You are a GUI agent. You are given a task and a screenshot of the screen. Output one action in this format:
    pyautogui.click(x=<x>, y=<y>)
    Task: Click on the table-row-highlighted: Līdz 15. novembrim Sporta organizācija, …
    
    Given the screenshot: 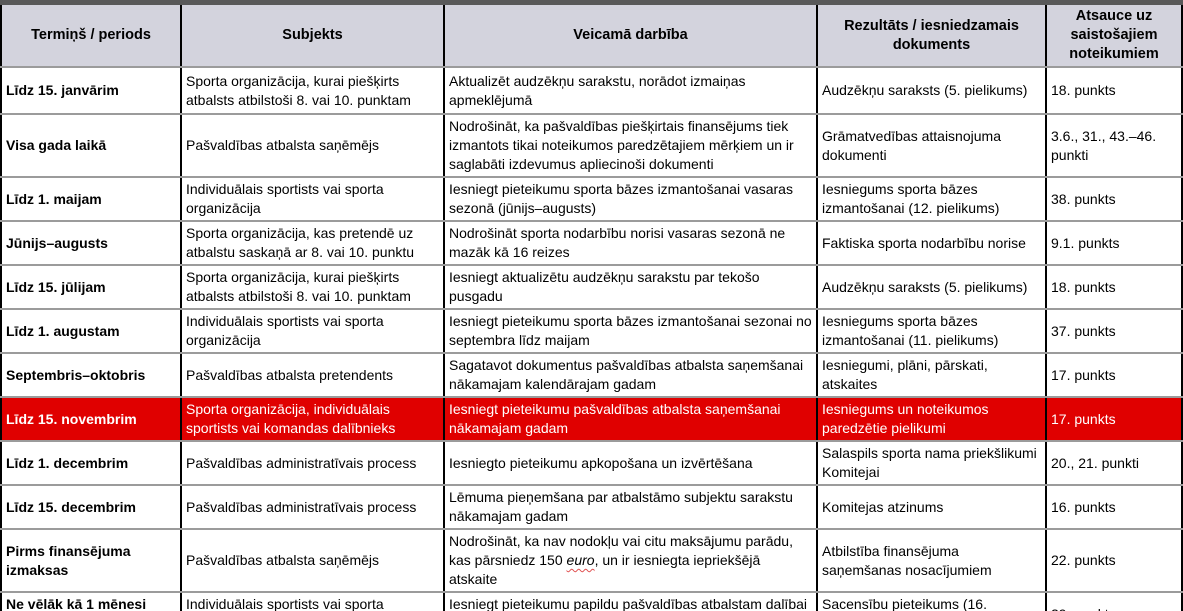 What is the action you would take?
    pyautogui.click(x=591, y=419)
    